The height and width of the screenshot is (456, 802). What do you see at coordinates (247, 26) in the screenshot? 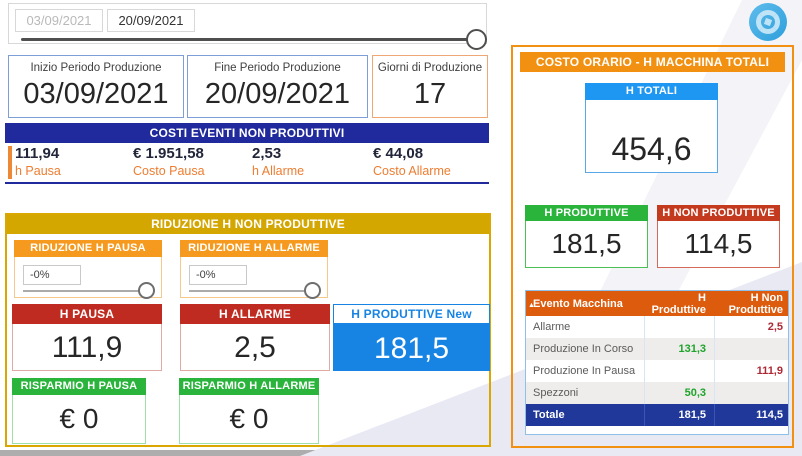
I see `date-range-slicer` at bounding box center [247, 26].